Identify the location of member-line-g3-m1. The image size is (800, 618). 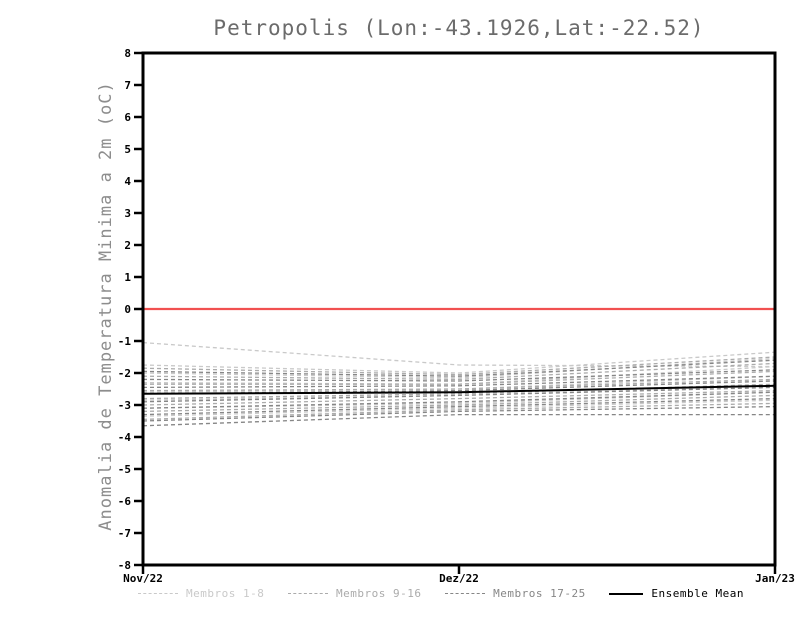
(459, 368).